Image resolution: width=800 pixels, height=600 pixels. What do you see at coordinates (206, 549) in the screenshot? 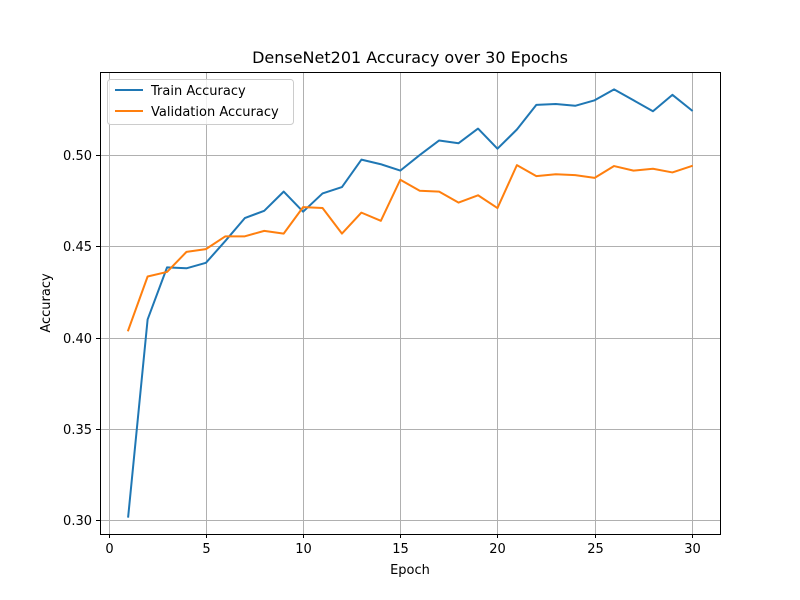
I see `x-tick-label: 5` at bounding box center [206, 549].